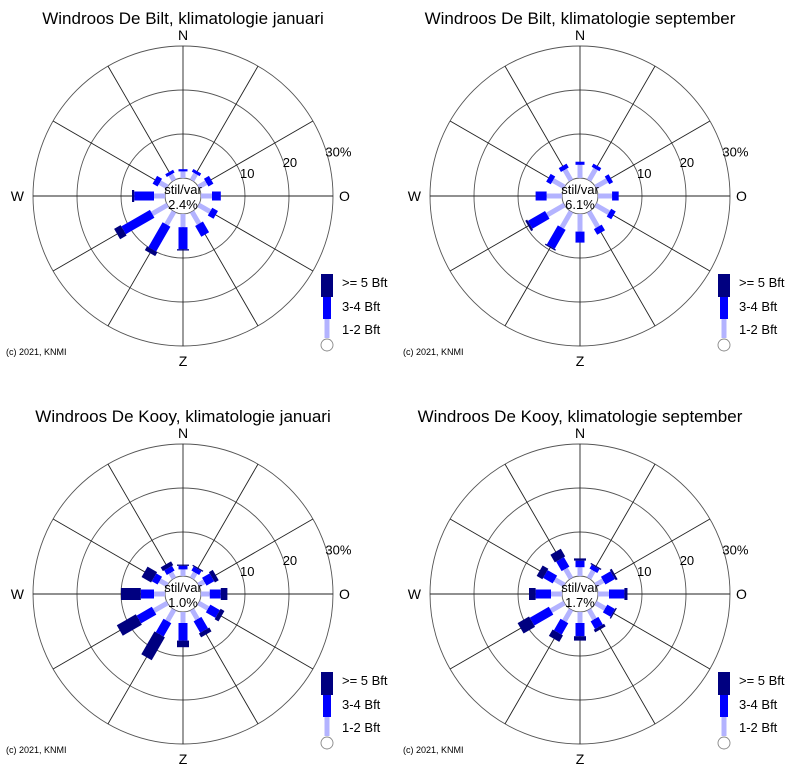  What do you see at coordinates (558, 556) in the screenshot?
I see `bar-330deg-strong` at bounding box center [558, 556].